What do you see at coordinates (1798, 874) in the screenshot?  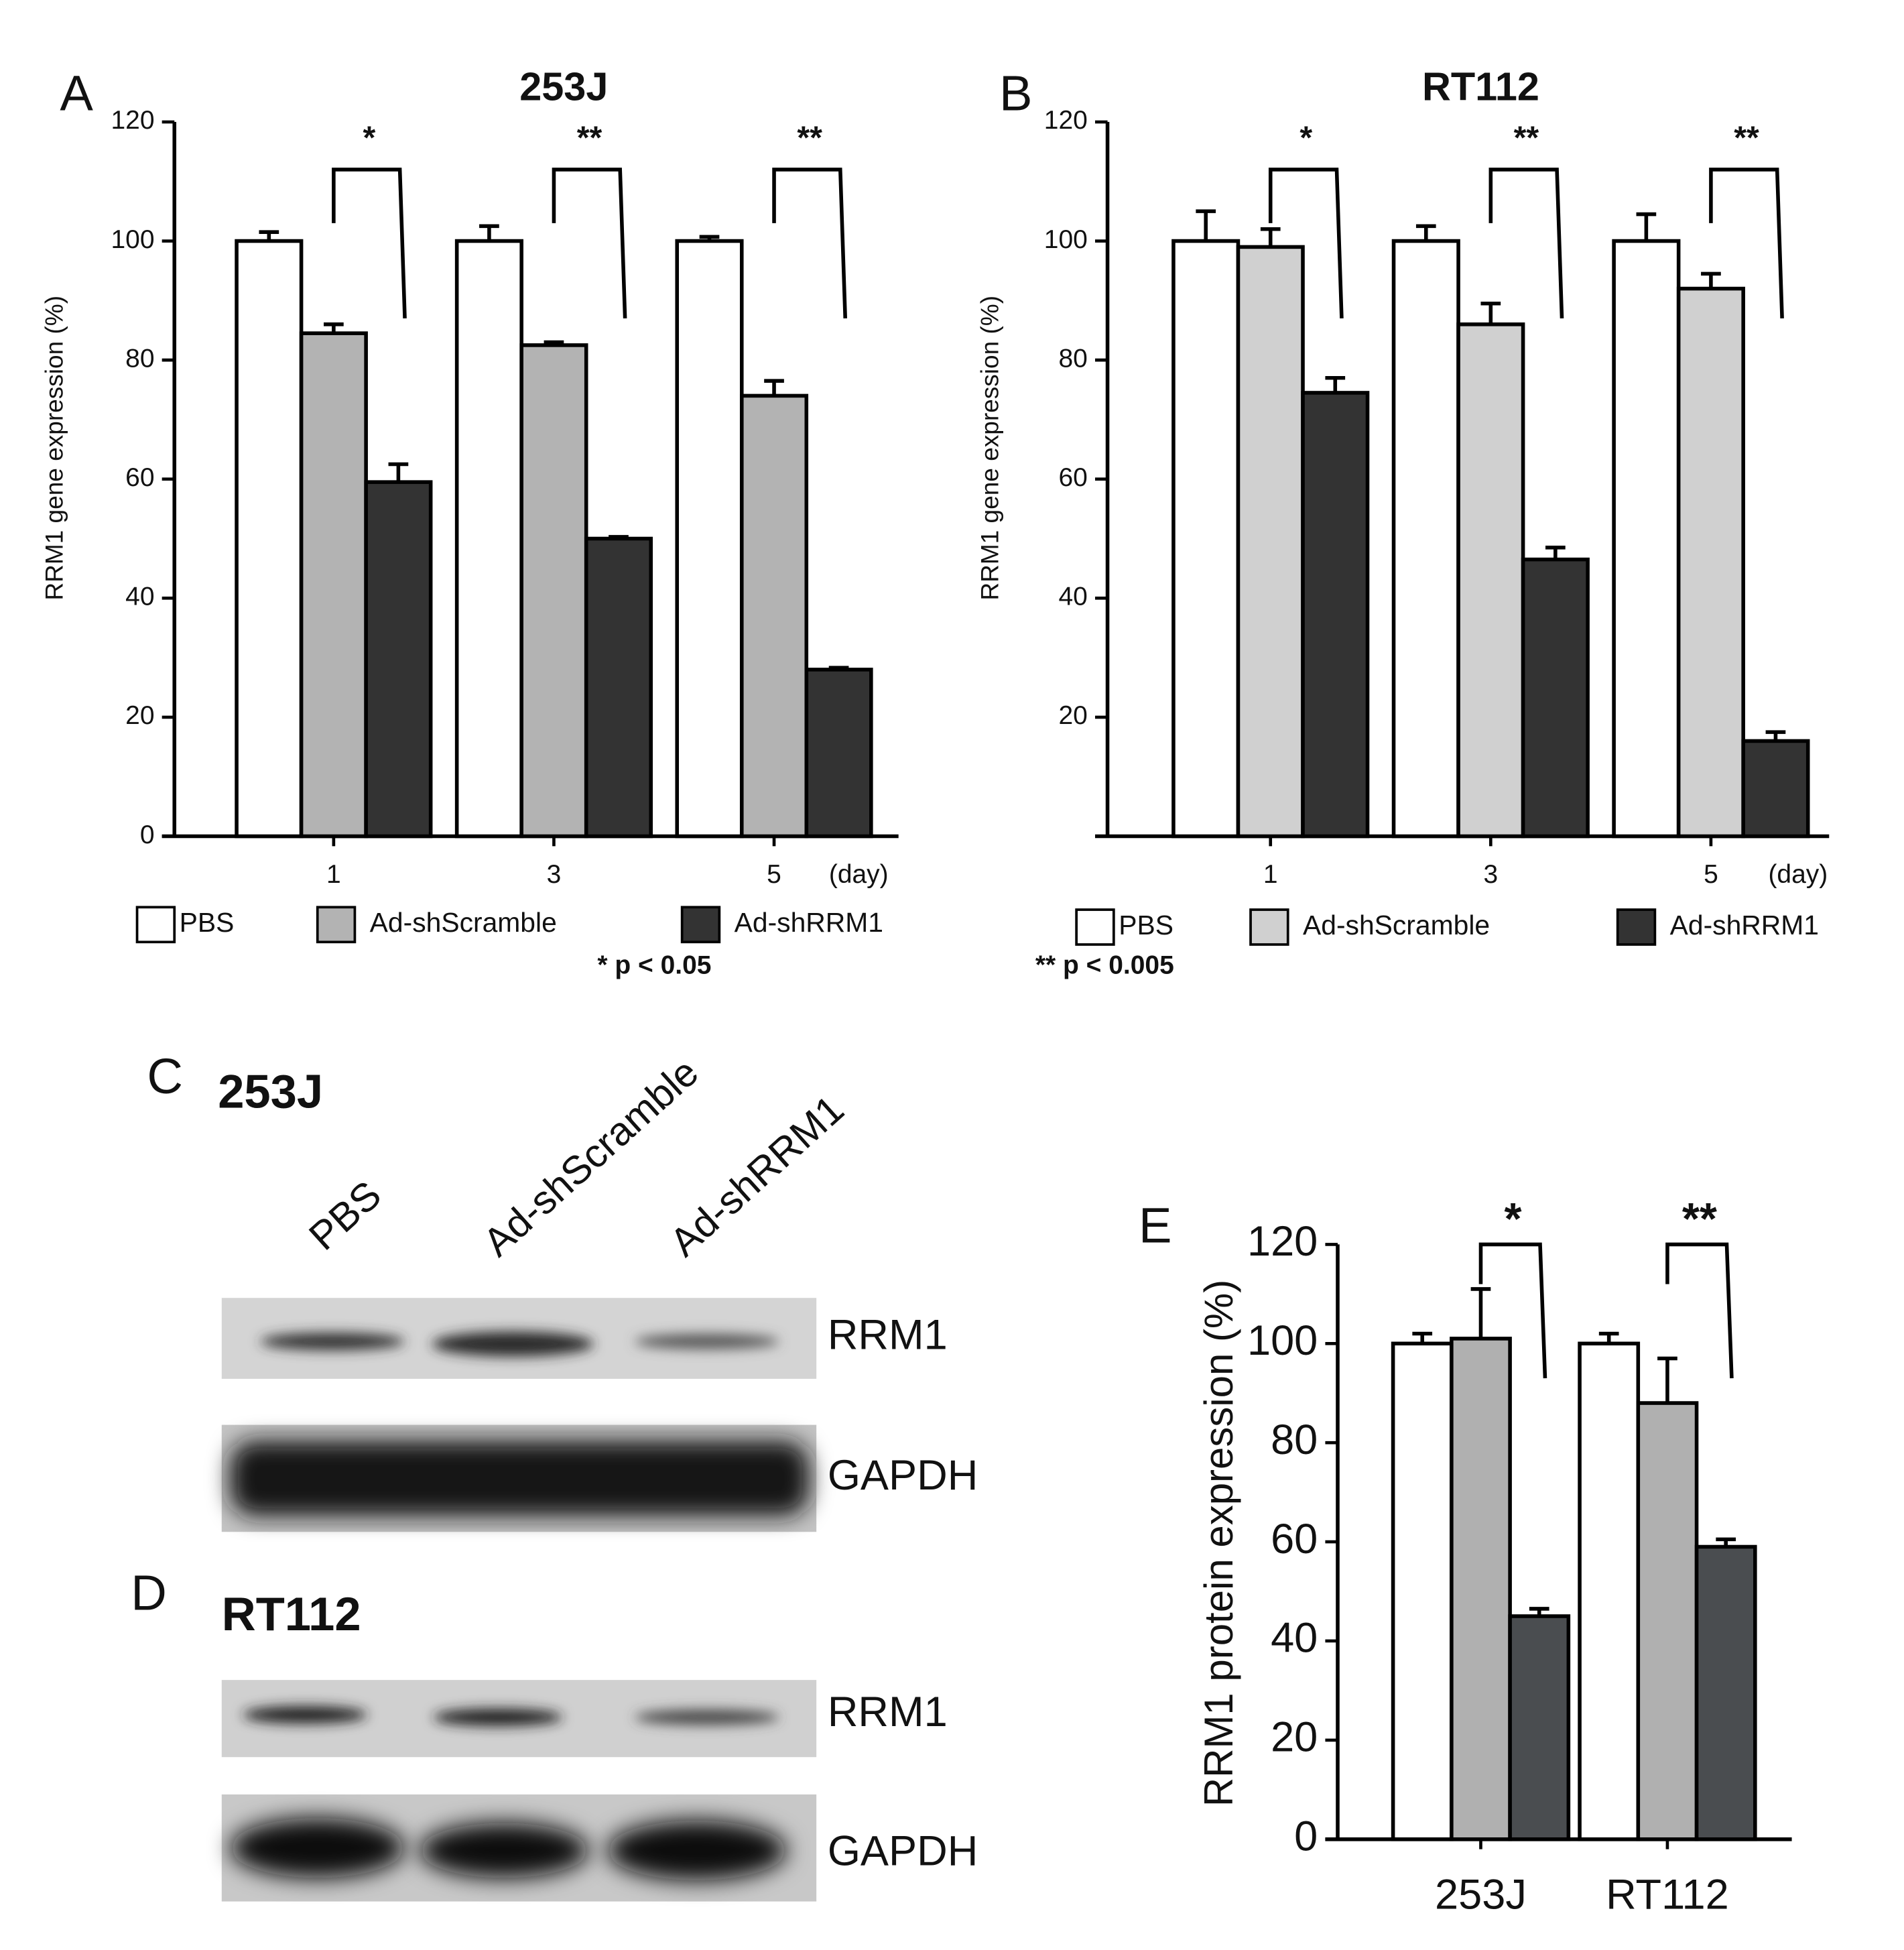 I see `x-unit-label: (day)` at bounding box center [1798, 874].